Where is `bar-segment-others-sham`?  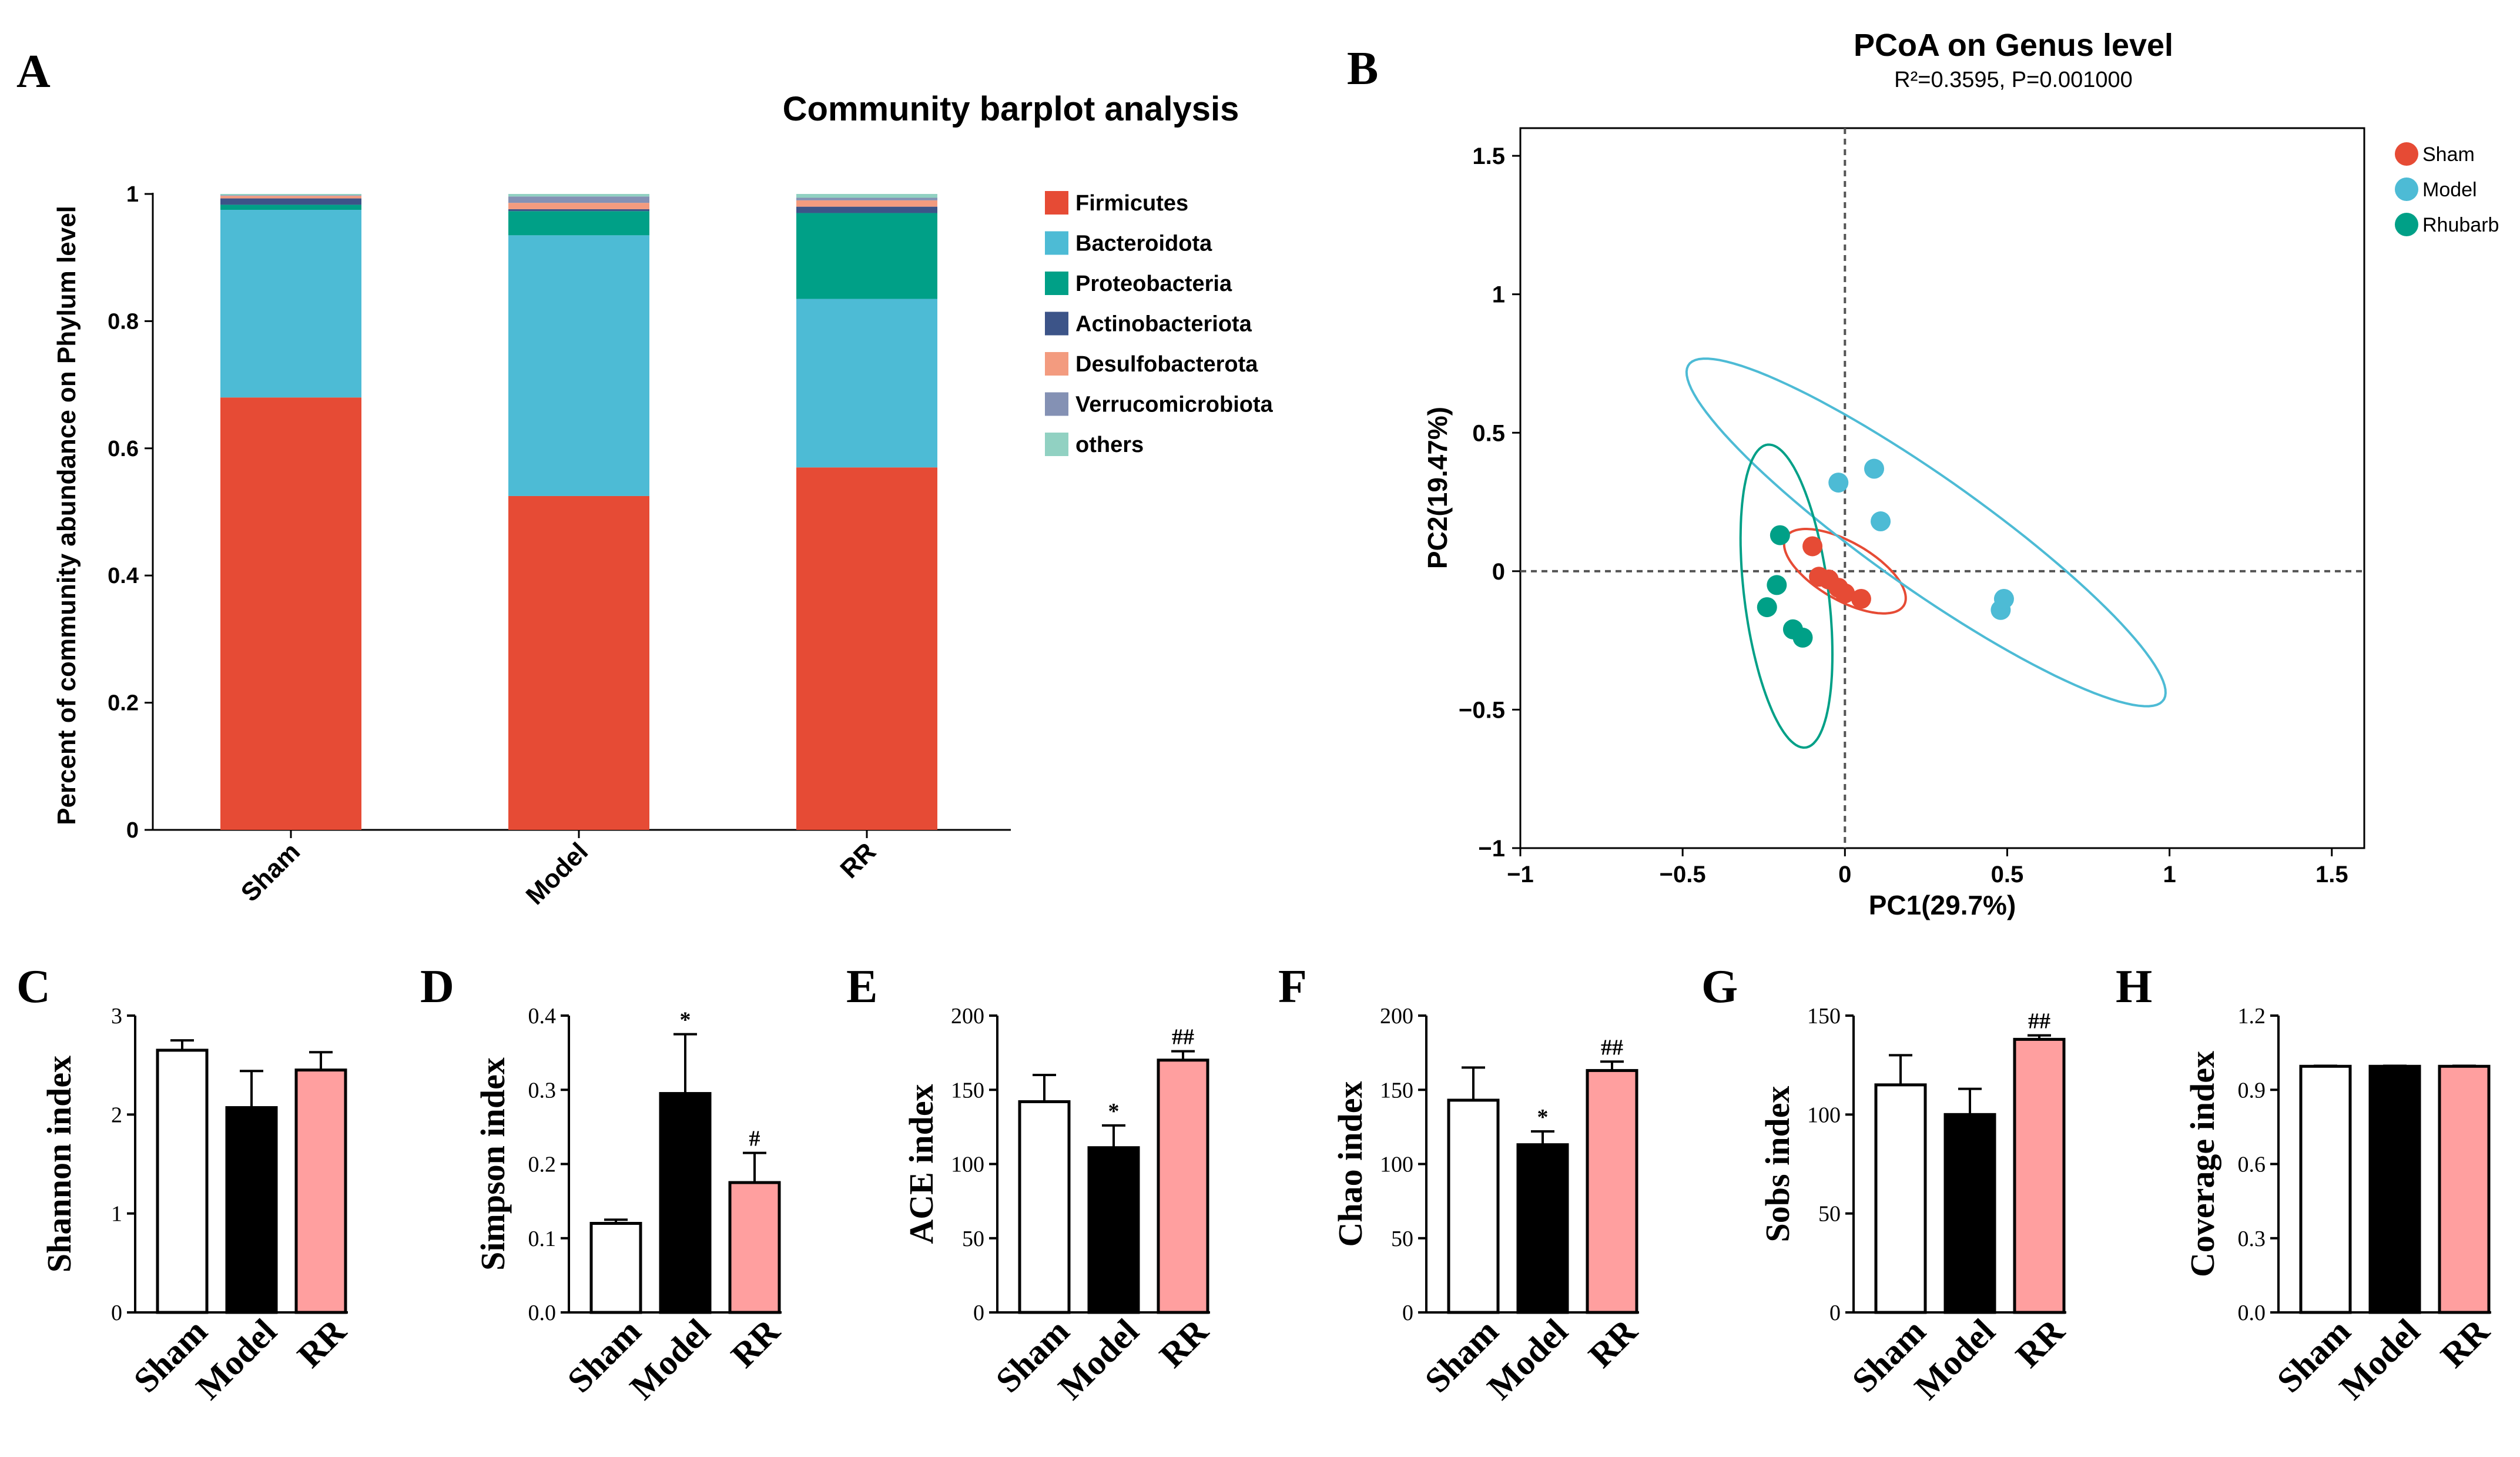 bar-segment-others-sham is located at coordinates (290, 195).